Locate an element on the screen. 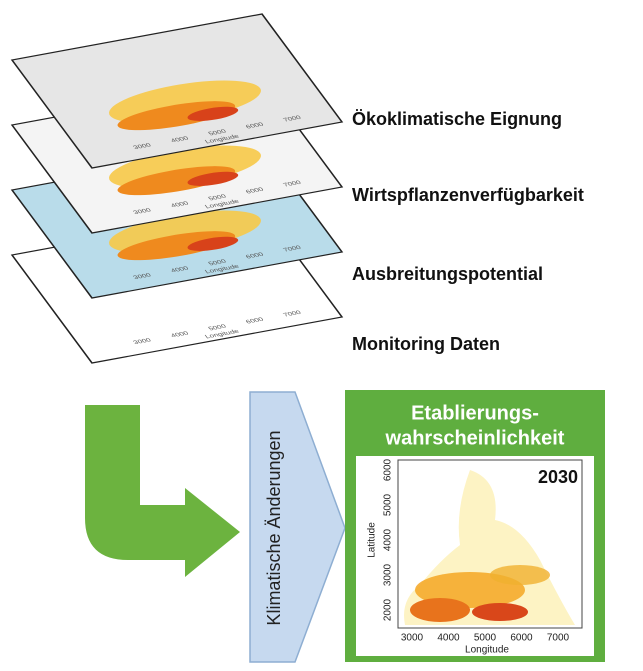 This screenshot has width=643, height=671. layer-label: Ausbreitungspotential is located at coordinates (447, 274).